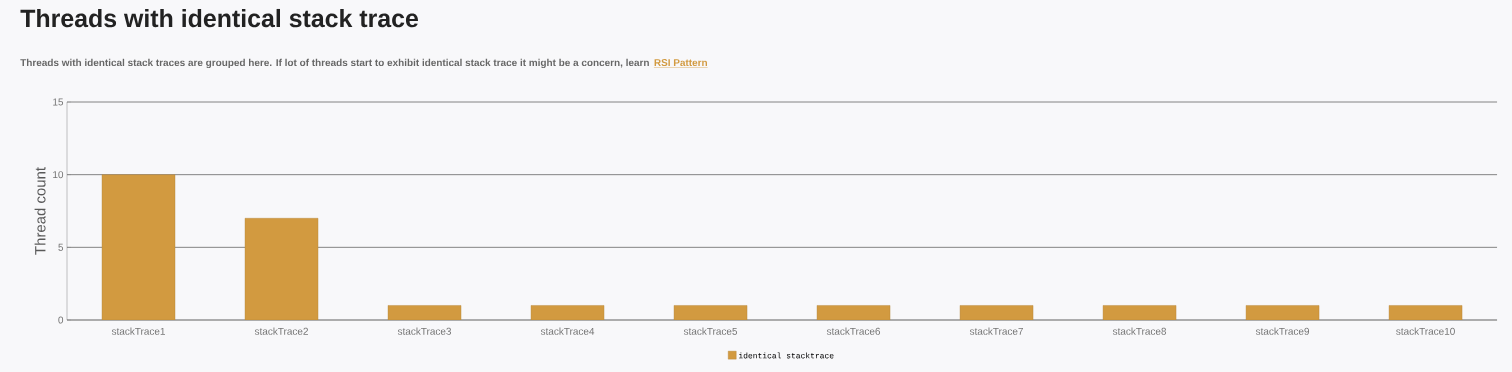  Describe the element at coordinates (996, 331) in the screenshot. I see `x-tick-label: stackTrace7` at that location.